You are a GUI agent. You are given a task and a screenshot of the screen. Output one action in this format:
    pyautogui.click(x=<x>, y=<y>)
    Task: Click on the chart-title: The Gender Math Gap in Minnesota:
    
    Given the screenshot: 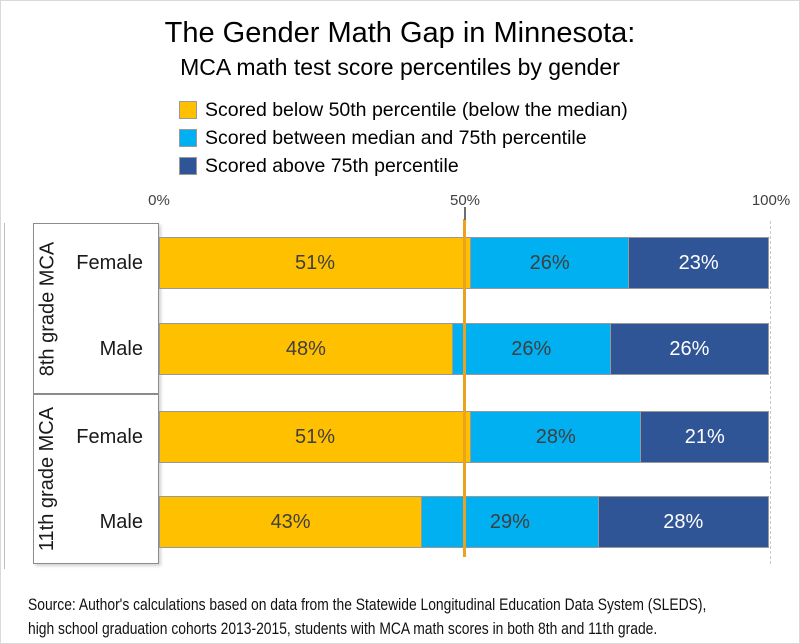 What is the action you would take?
    pyautogui.click(x=400, y=33)
    